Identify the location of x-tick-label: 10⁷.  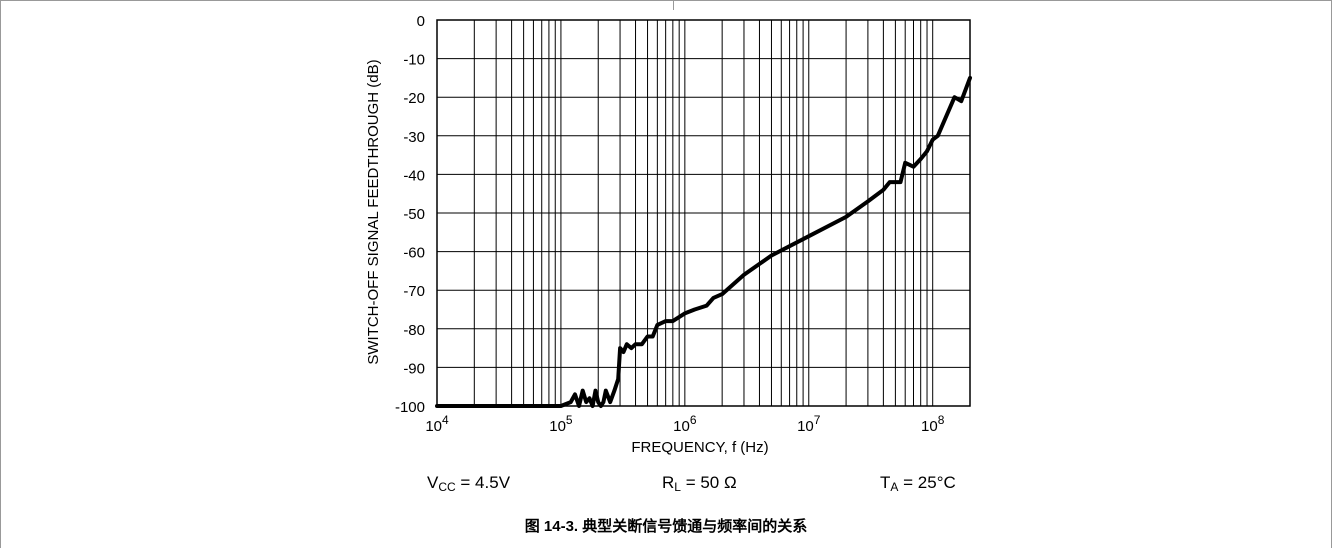
(809, 424).